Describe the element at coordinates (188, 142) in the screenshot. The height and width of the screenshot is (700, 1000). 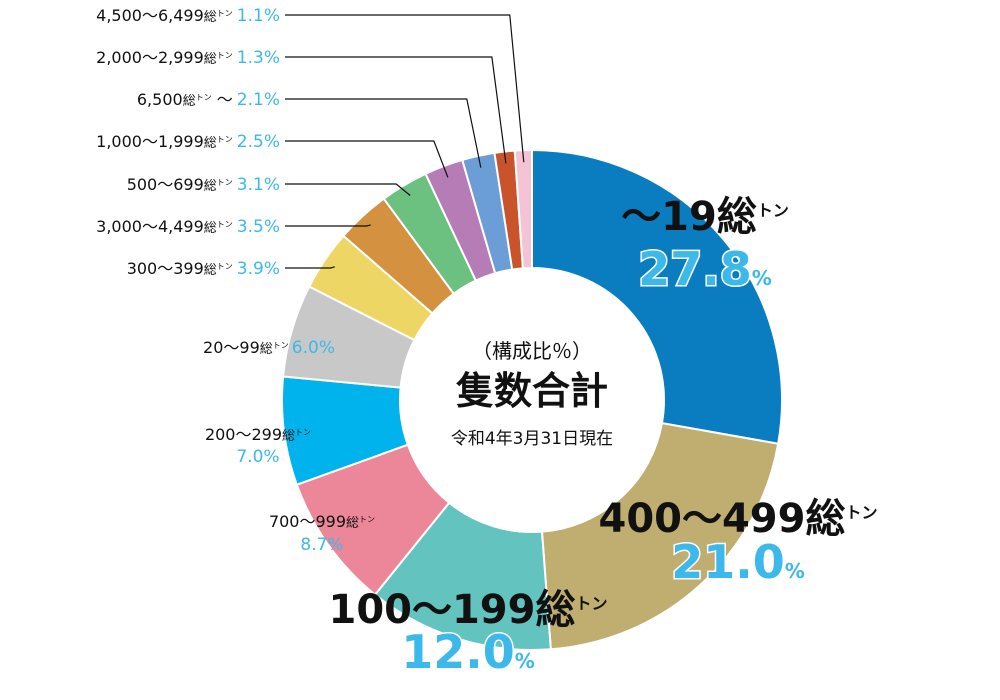
I see `slice-label-9: 1,000～1,999総トン 2.5%` at that location.